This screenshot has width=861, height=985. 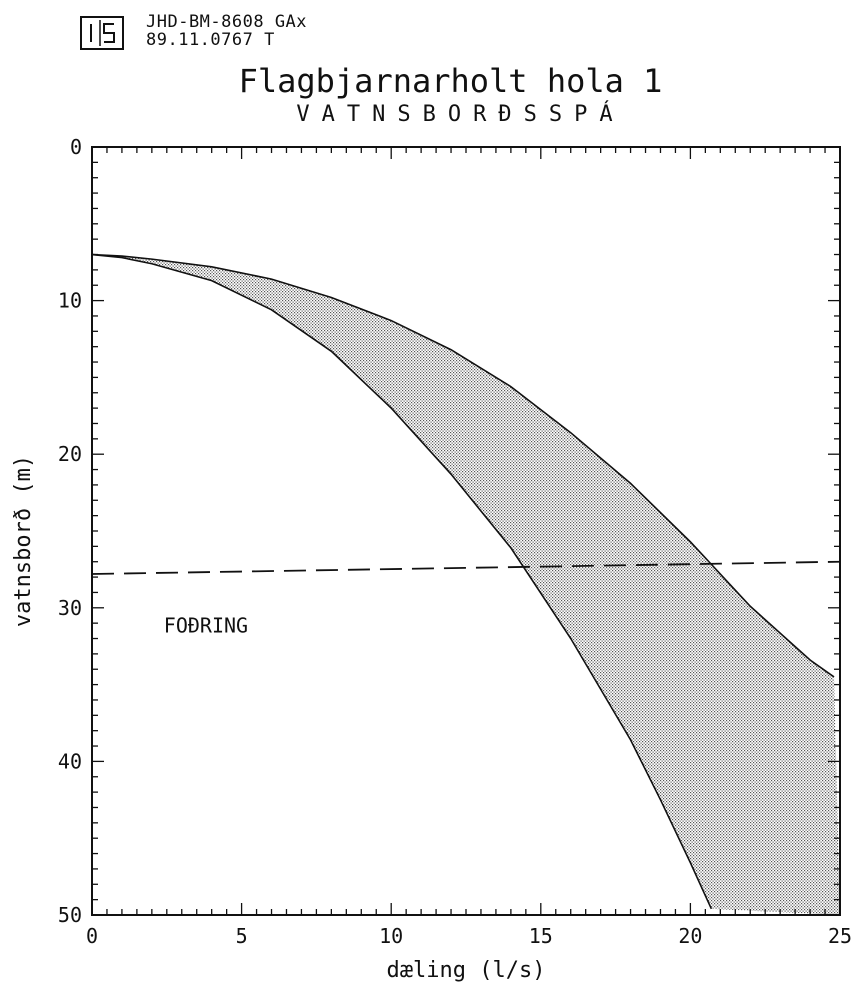 What do you see at coordinates (70, 915) in the screenshot?
I see `y-tick-label: 50` at bounding box center [70, 915].